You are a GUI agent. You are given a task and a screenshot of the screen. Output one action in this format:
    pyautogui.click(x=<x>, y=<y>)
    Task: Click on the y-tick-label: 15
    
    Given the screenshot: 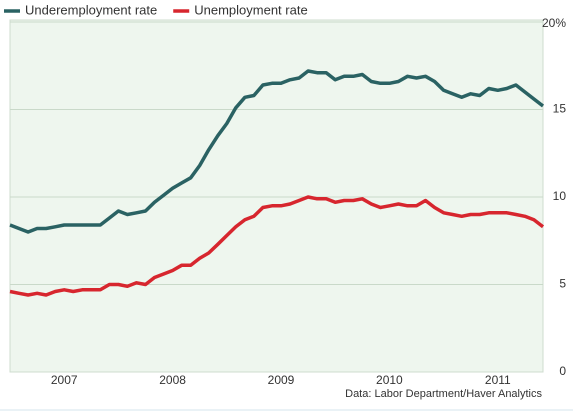 What is the action you would take?
    pyautogui.click(x=560, y=109)
    